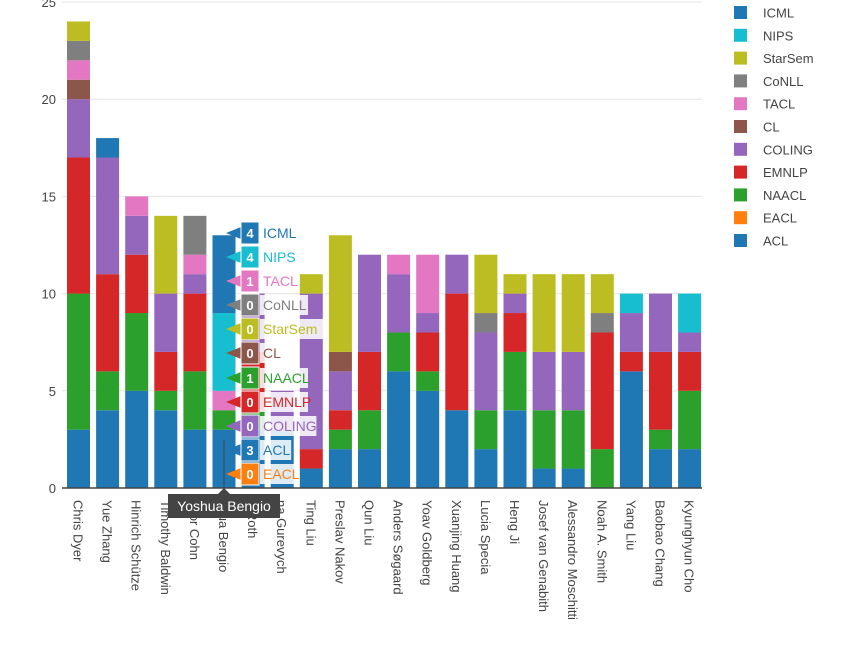  What do you see at coordinates (108, 391) in the screenshot?
I see `bar-segment-yue-zhang-naacl` at bounding box center [108, 391].